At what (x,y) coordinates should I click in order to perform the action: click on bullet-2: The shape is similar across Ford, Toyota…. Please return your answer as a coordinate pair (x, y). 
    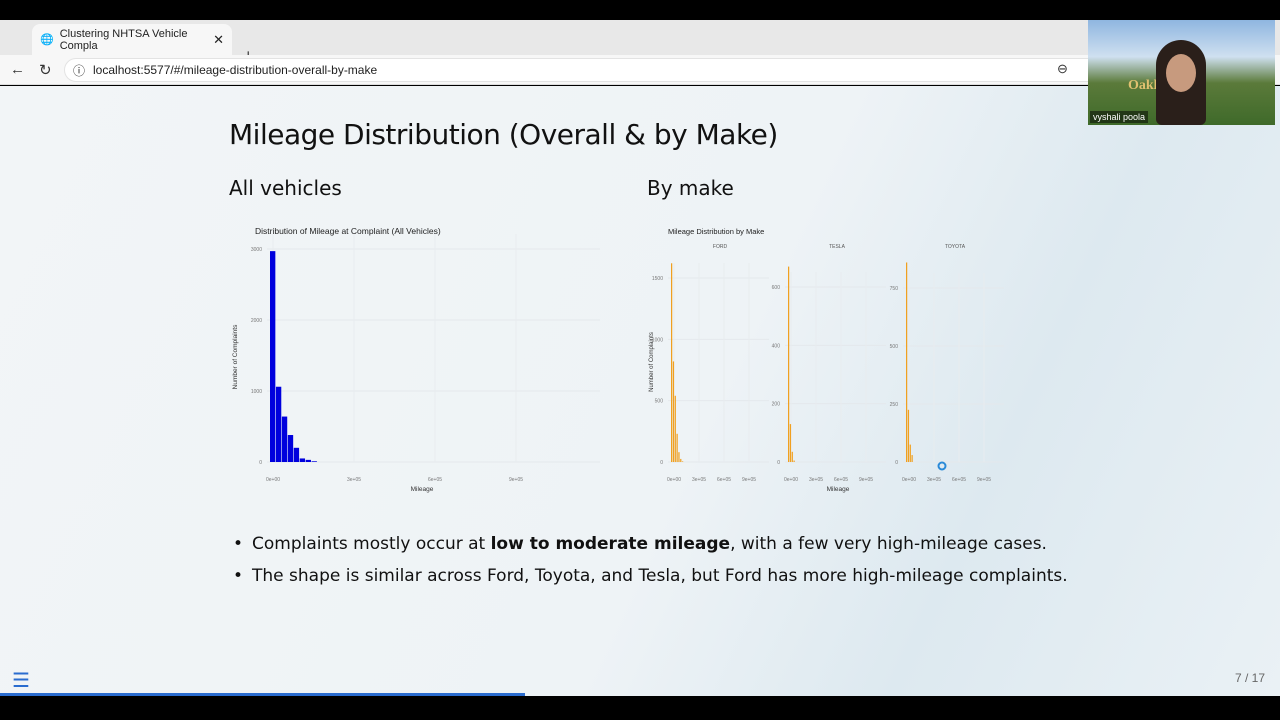
    Looking at the image, I should click on (650, 576).